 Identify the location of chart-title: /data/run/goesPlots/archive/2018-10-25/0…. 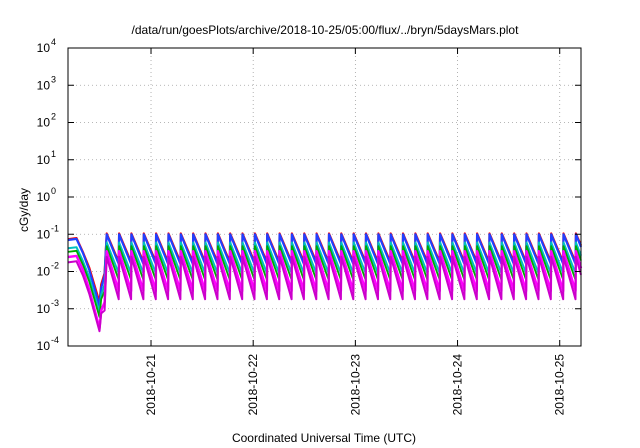
(326, 30).